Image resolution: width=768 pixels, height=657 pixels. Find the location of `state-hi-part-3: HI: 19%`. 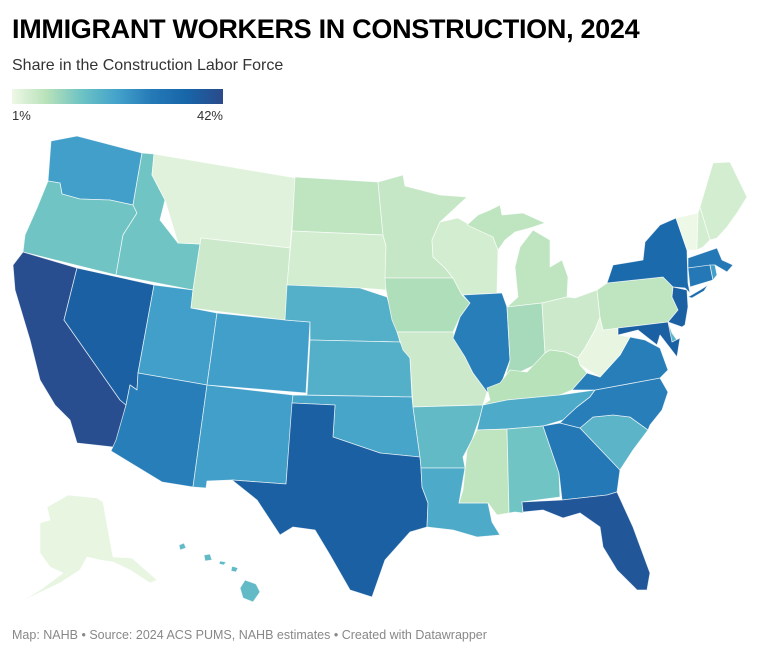

state-hi-part-3: HI: 19% is located at coordinates (234, 569).